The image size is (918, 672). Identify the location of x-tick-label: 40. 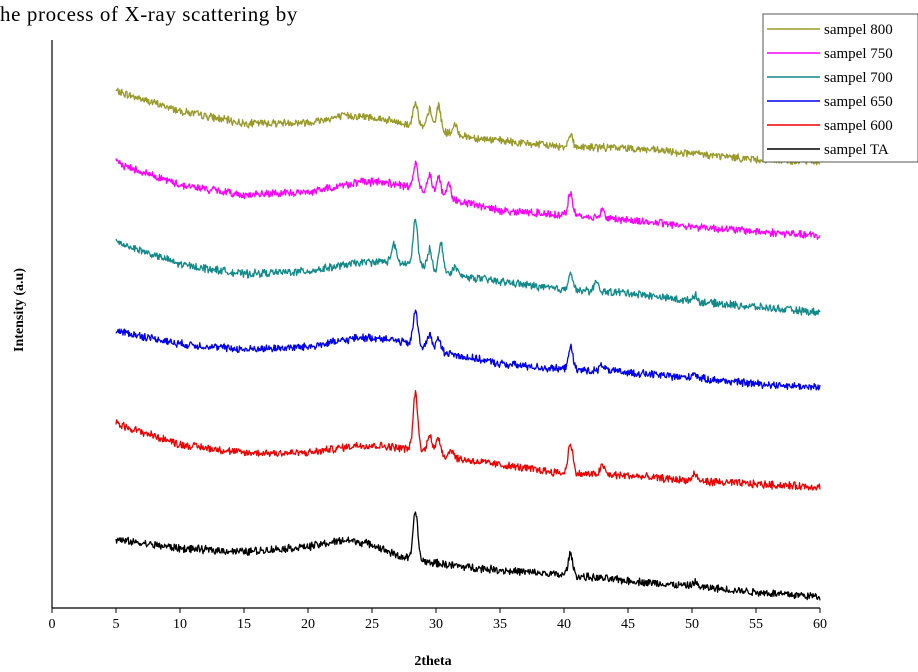
(564, 624).